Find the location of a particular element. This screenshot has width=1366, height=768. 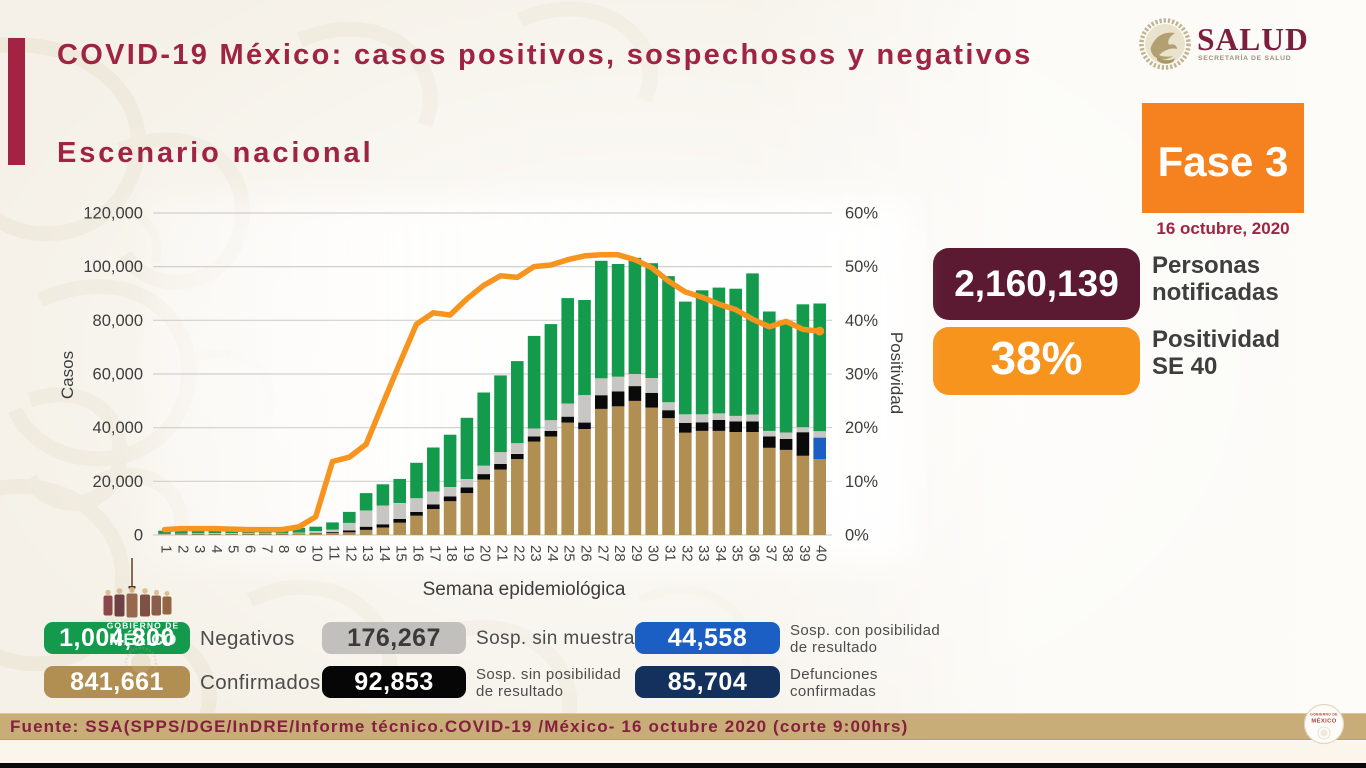

svg-text: 40,000 is located at coordinates (118, 428).